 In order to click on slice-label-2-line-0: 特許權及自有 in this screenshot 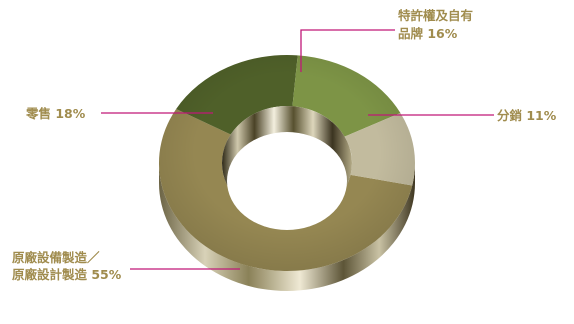, I will do `click(435, 15)`.